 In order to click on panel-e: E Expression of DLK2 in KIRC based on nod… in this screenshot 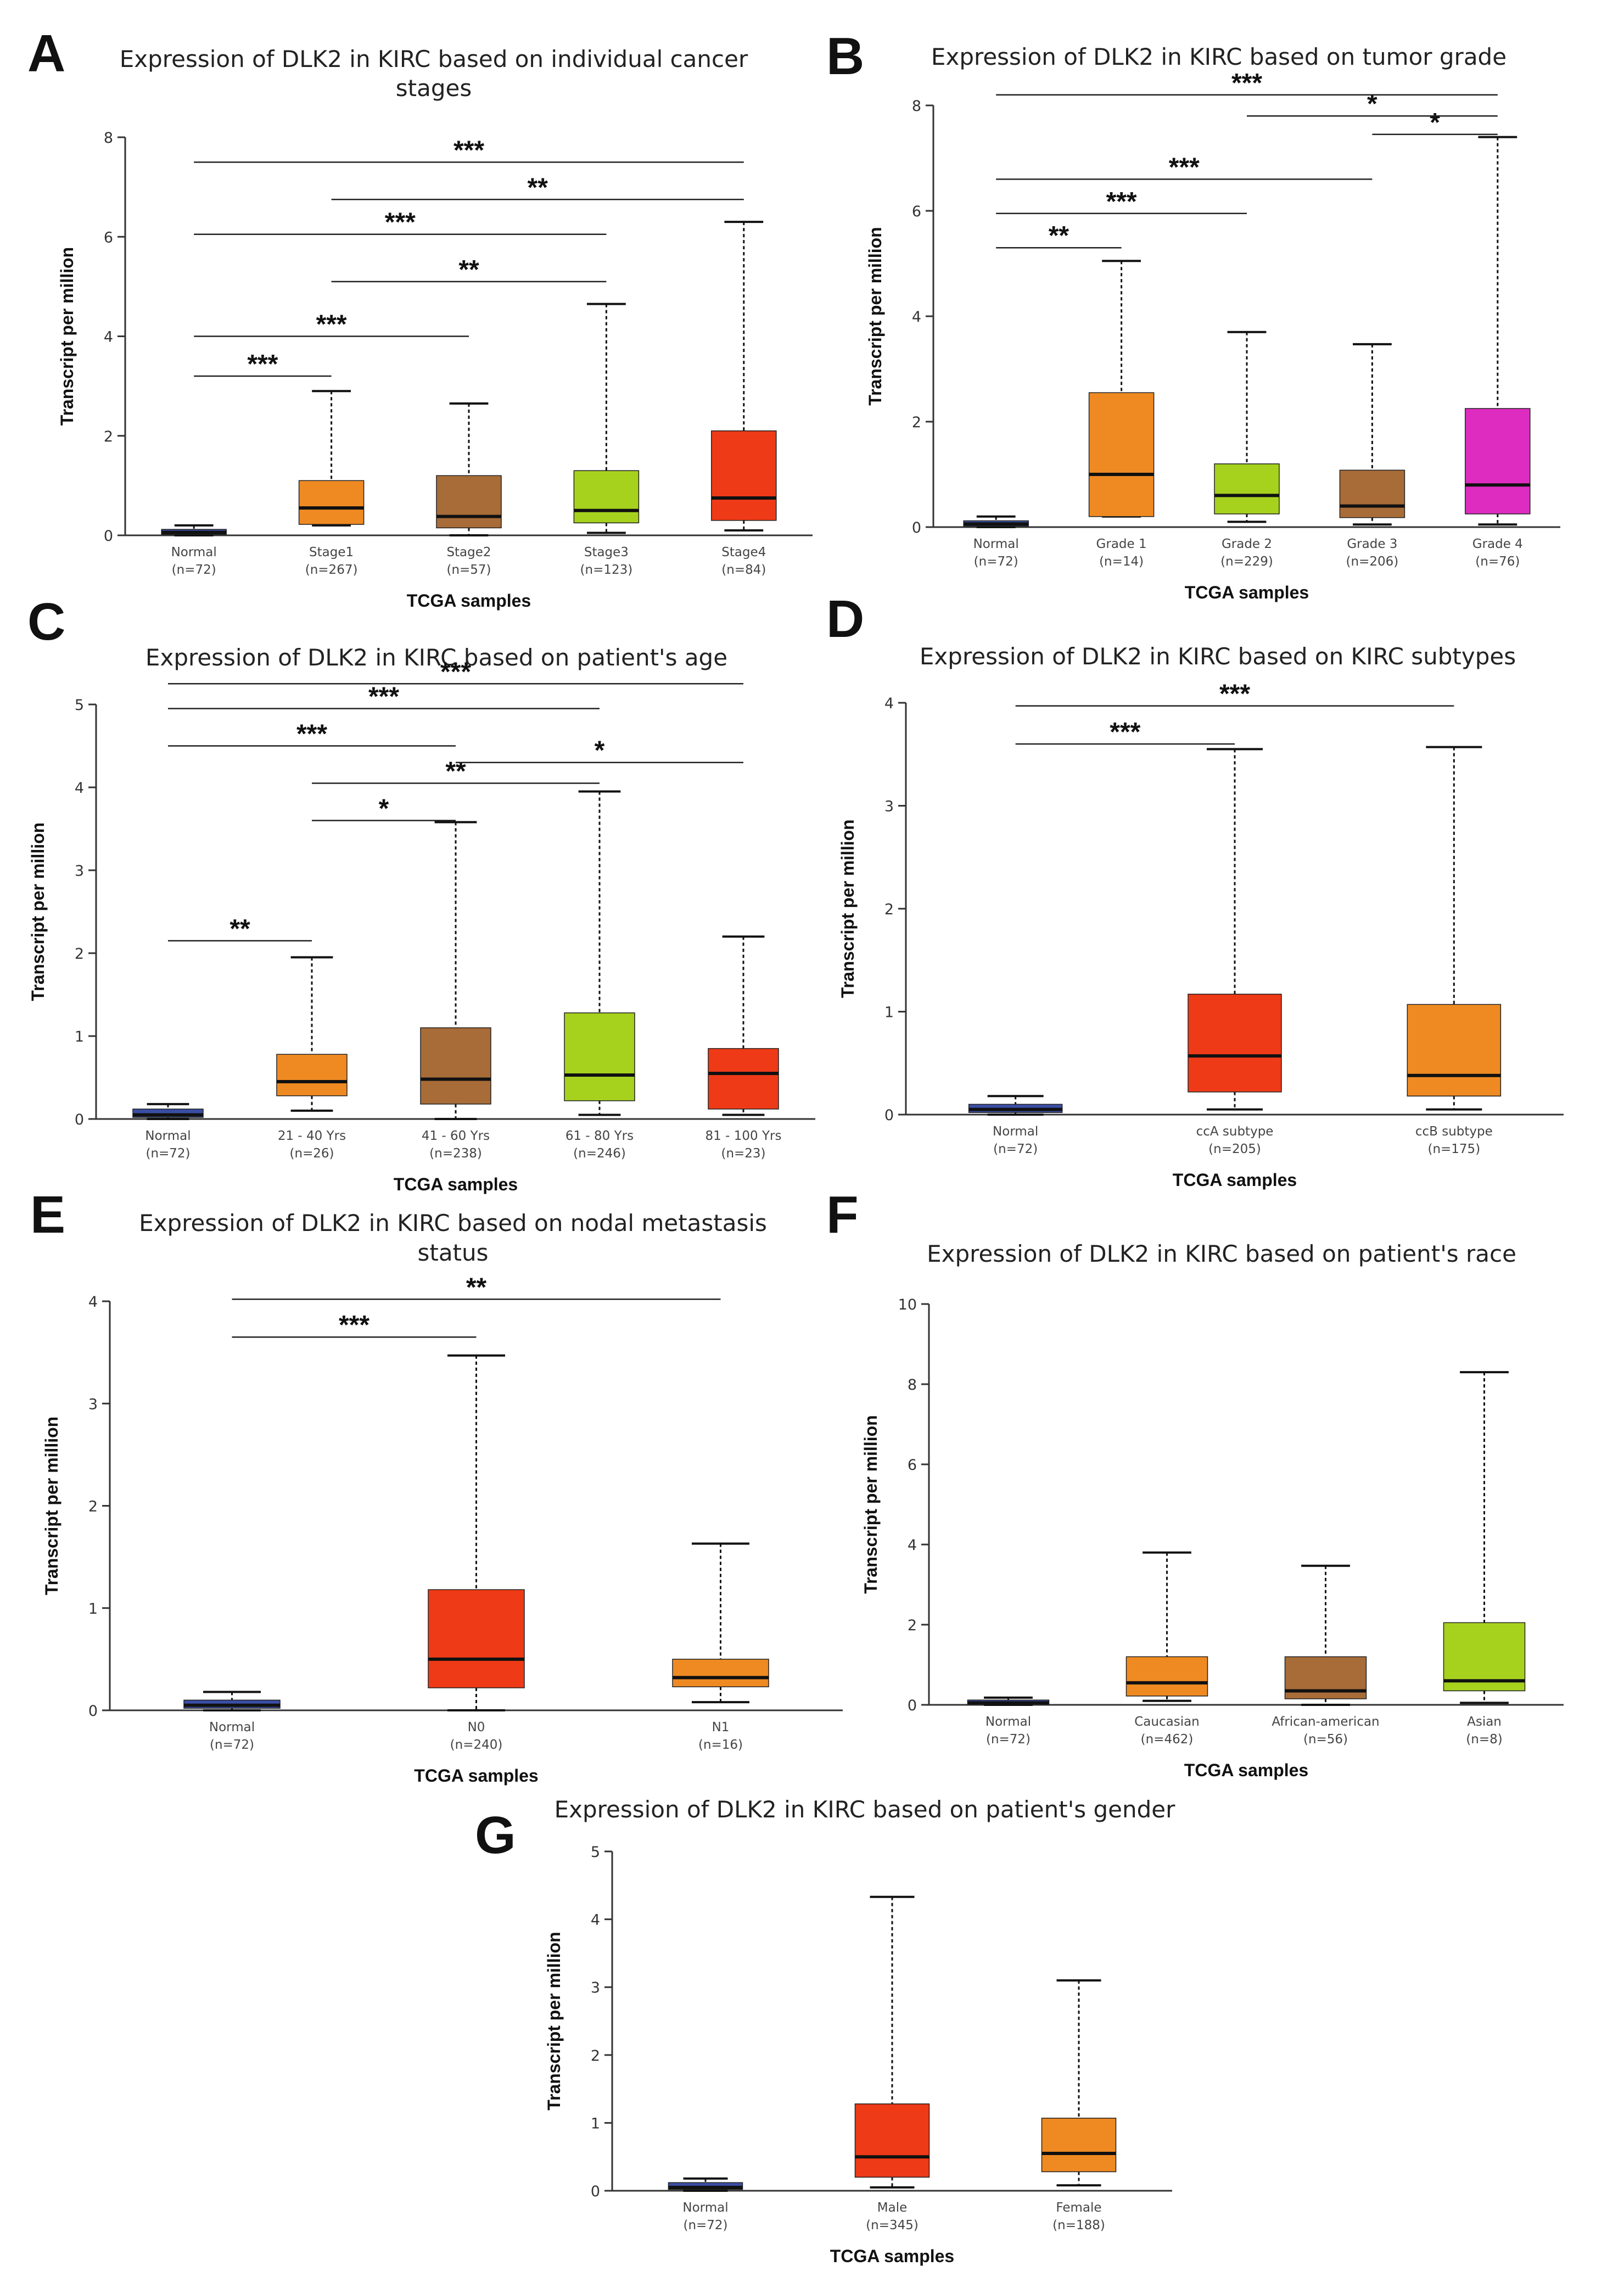, I will do `click(437, 1485)`.